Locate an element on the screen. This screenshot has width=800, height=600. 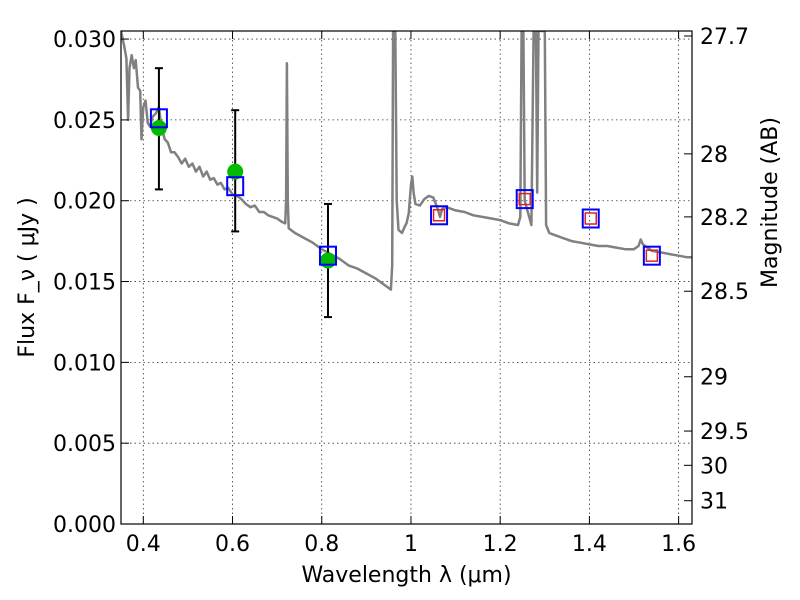
y-tick-label: 0.005 is located at coordinates (84, 444).